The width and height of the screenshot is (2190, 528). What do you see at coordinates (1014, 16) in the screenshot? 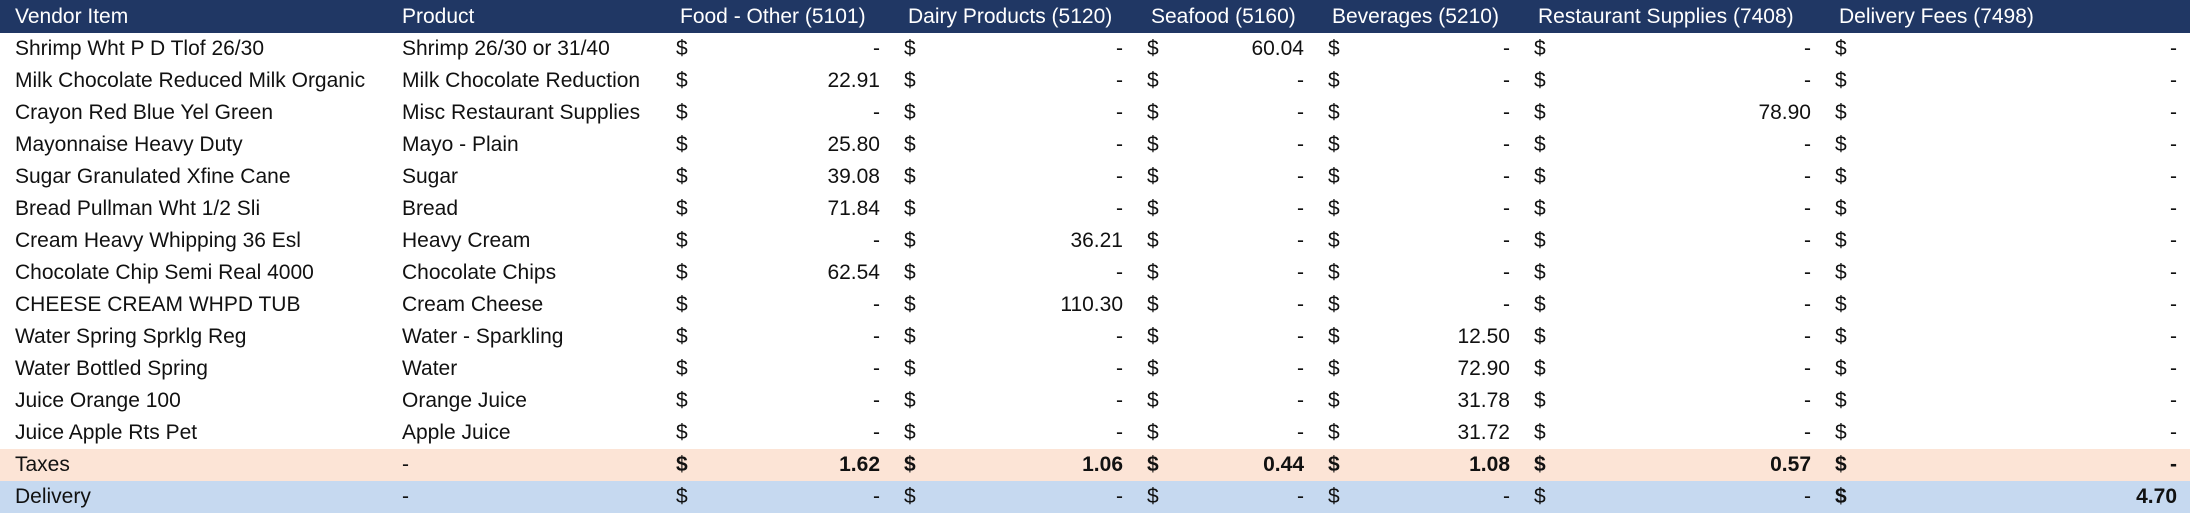
I see `header-dairy-products: Dairy Products (5120)` at bounding box center [1014, 16].